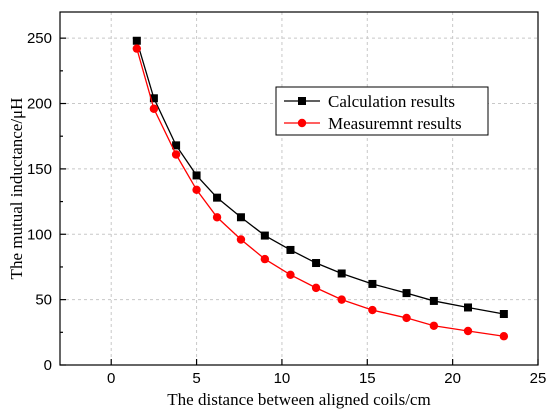  What do you see at coordinates (538, 378) in the screenshot?
I see `x-tick-label: 25` at bounding box center [538, 378].